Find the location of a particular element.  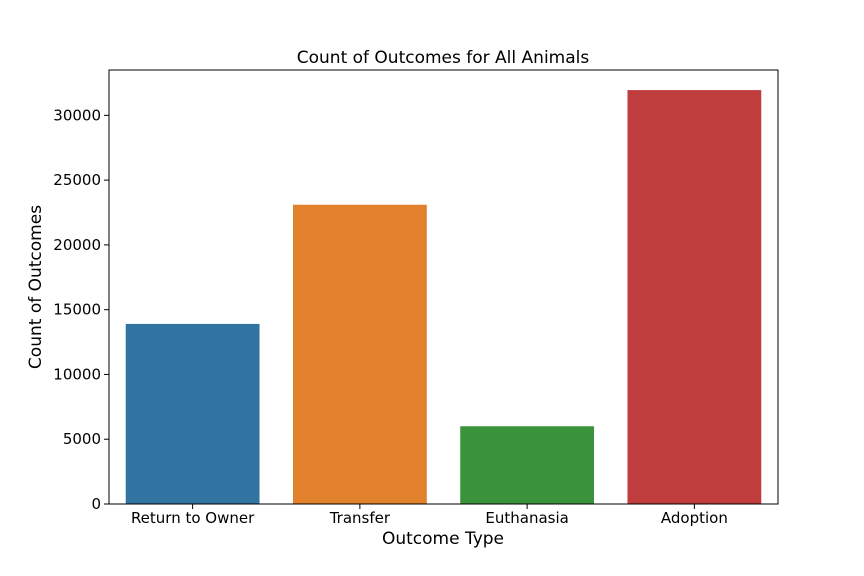

y-axis-label: Count of Outcomes is located at coordinates (36, 287).